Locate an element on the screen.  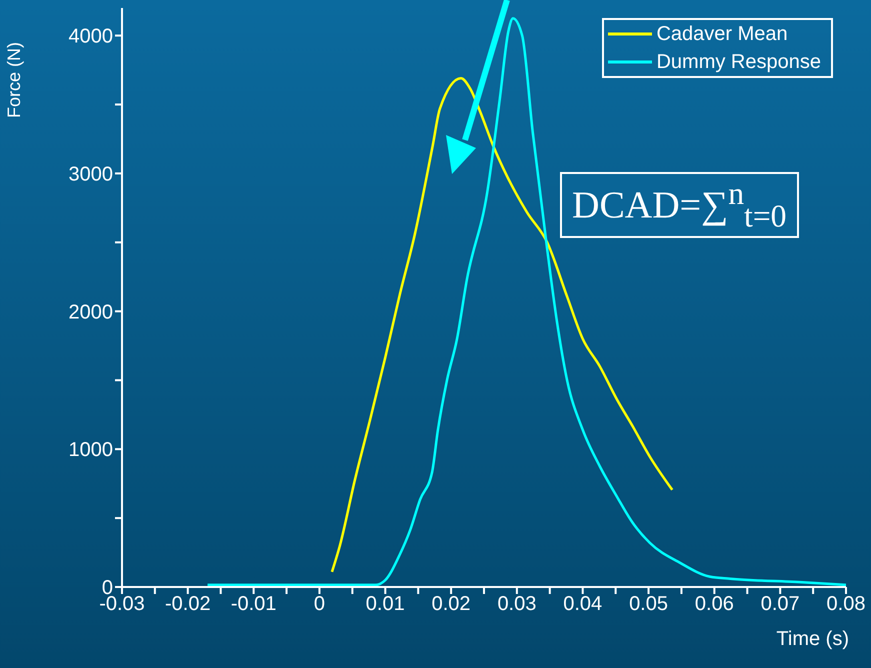
y-tick-label: 1000 is located at coordinates (90, 450).